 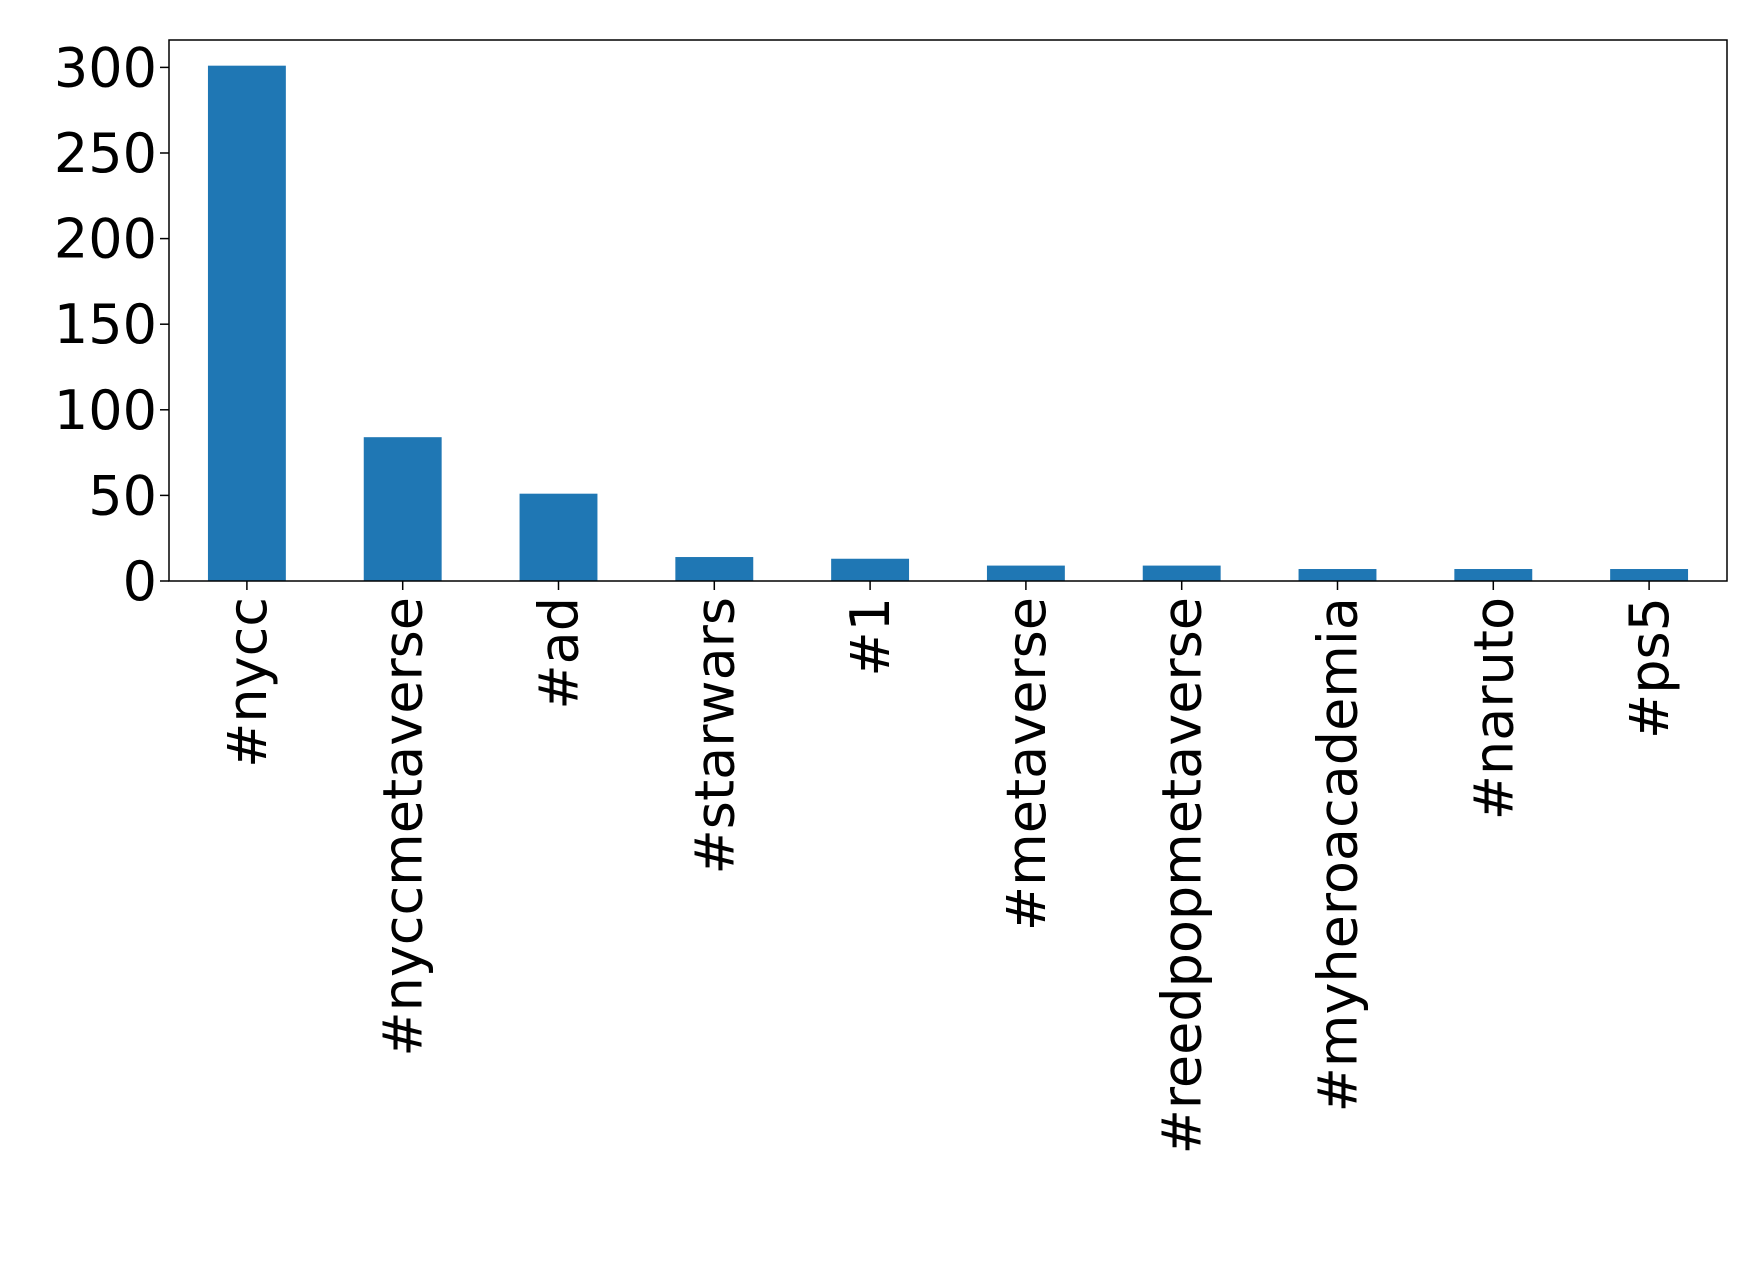 I want to click on y-tick-label: 200, so click(x=105, y=239).